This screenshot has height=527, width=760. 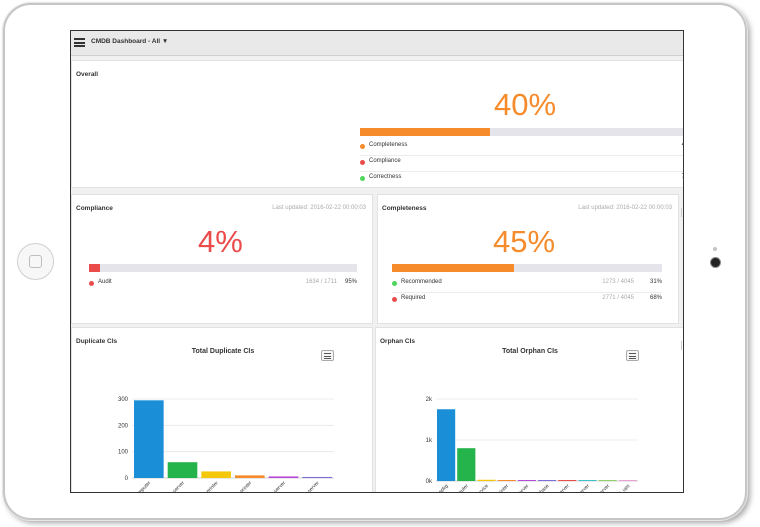 What do you see at coordinates (527, 300) in the screenshot?
I see `legend-item: Required 2771 / 4045 68%` at bounding box center [527, 300].